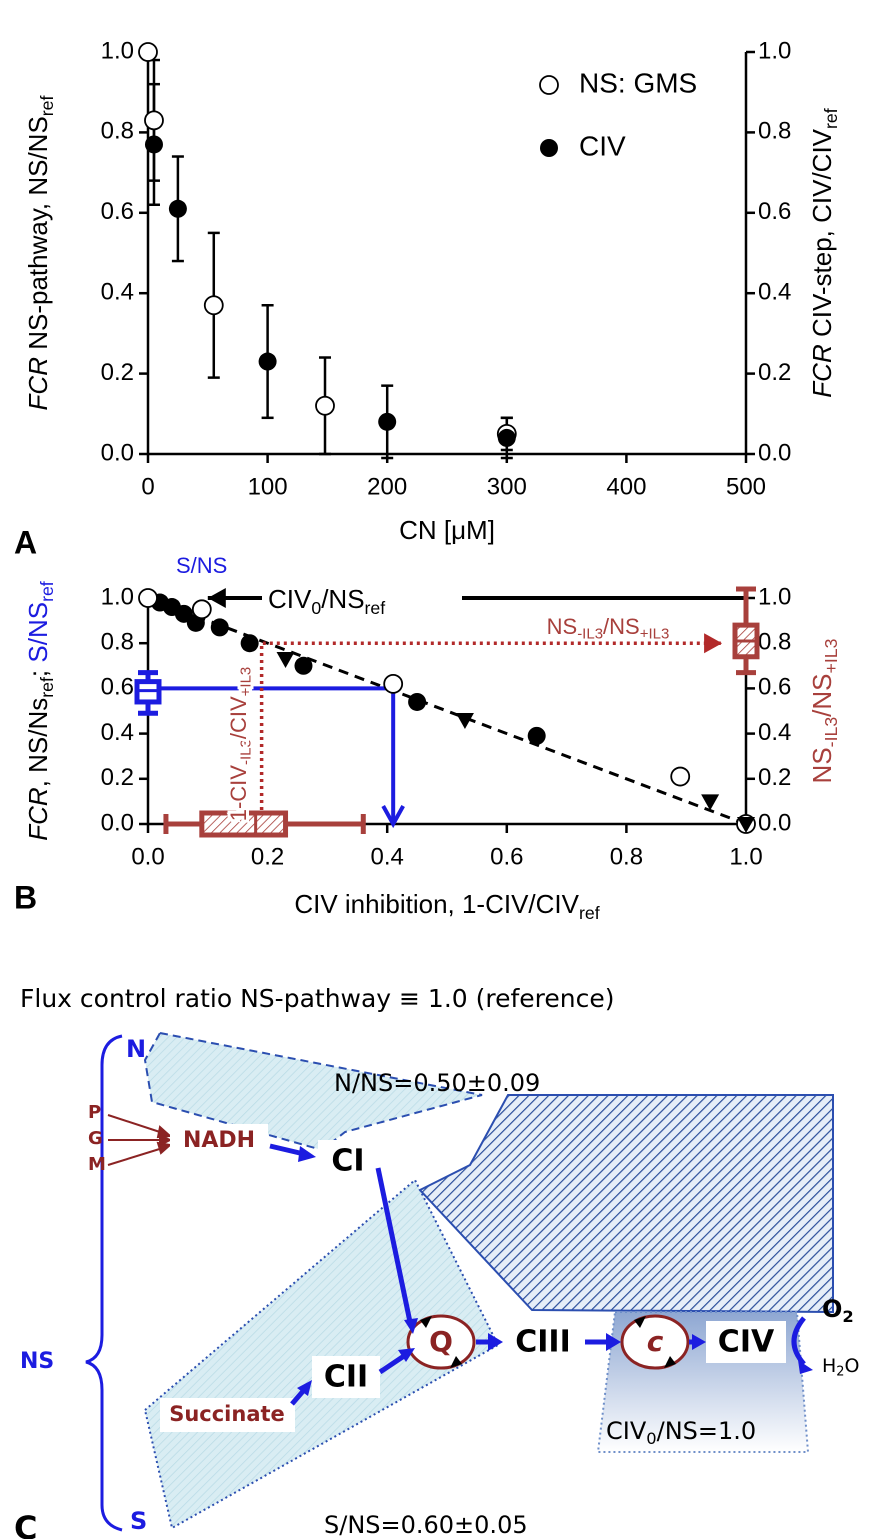 The height and width of the screenshot is (1539, 871). Describe the element at coordinates (117, 777) in the screenshot. I see `y-tick-label: 0.2` at that location.